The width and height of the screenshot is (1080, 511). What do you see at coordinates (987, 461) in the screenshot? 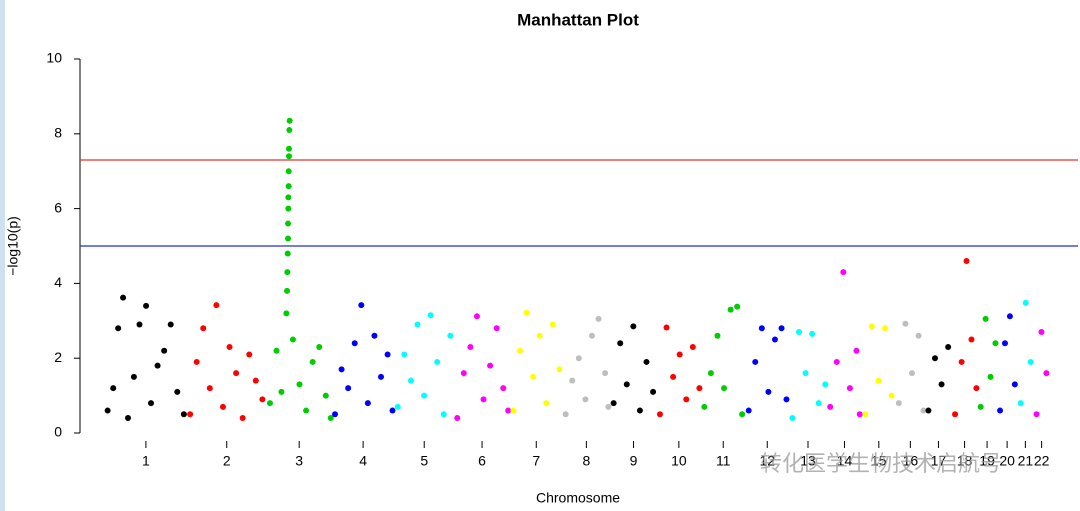
I see `x-tick-label: 19` at bounding box center [987, 461].